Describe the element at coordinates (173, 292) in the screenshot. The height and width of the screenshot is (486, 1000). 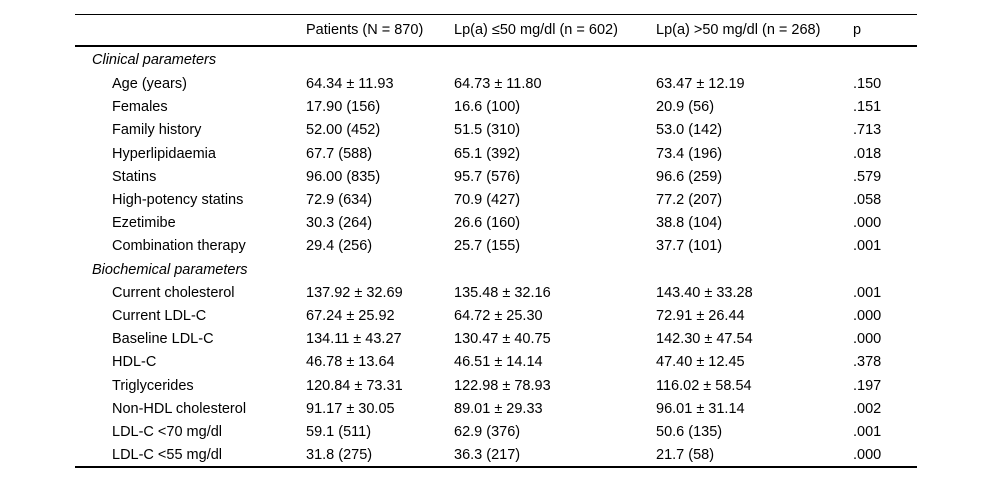
I see `row-label: Current cholesterol` at that location.